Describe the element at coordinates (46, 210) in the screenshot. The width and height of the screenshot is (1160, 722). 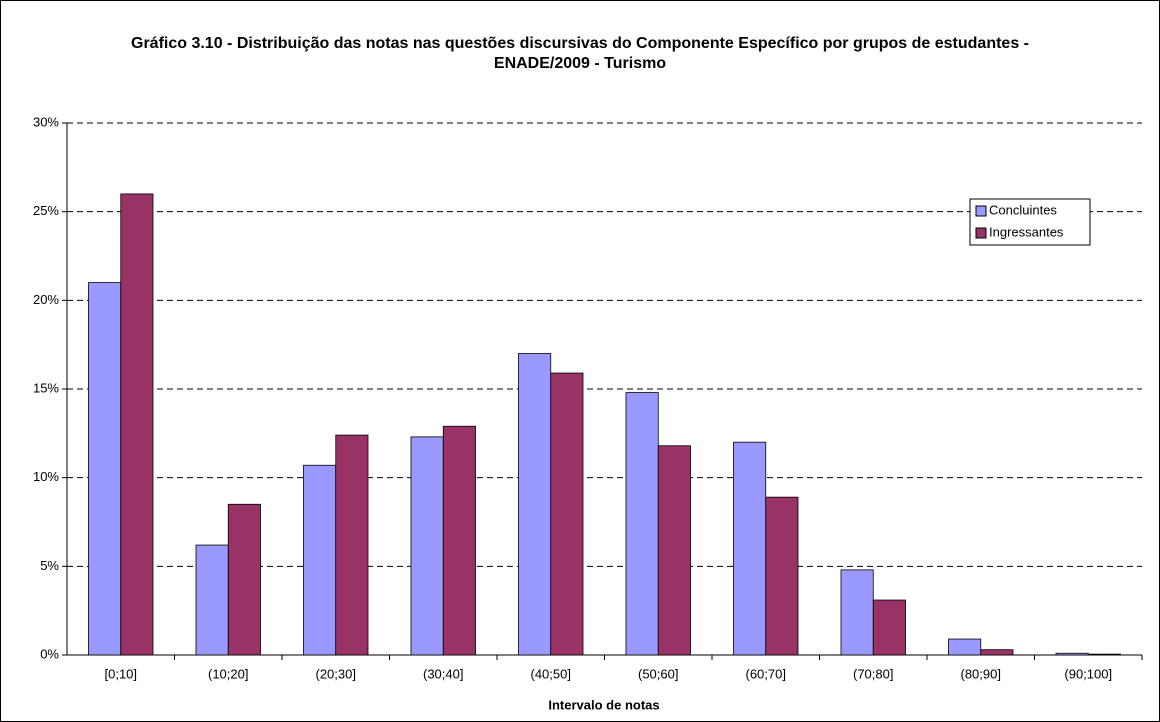
I see `y-tick-label: 25%` at that location.